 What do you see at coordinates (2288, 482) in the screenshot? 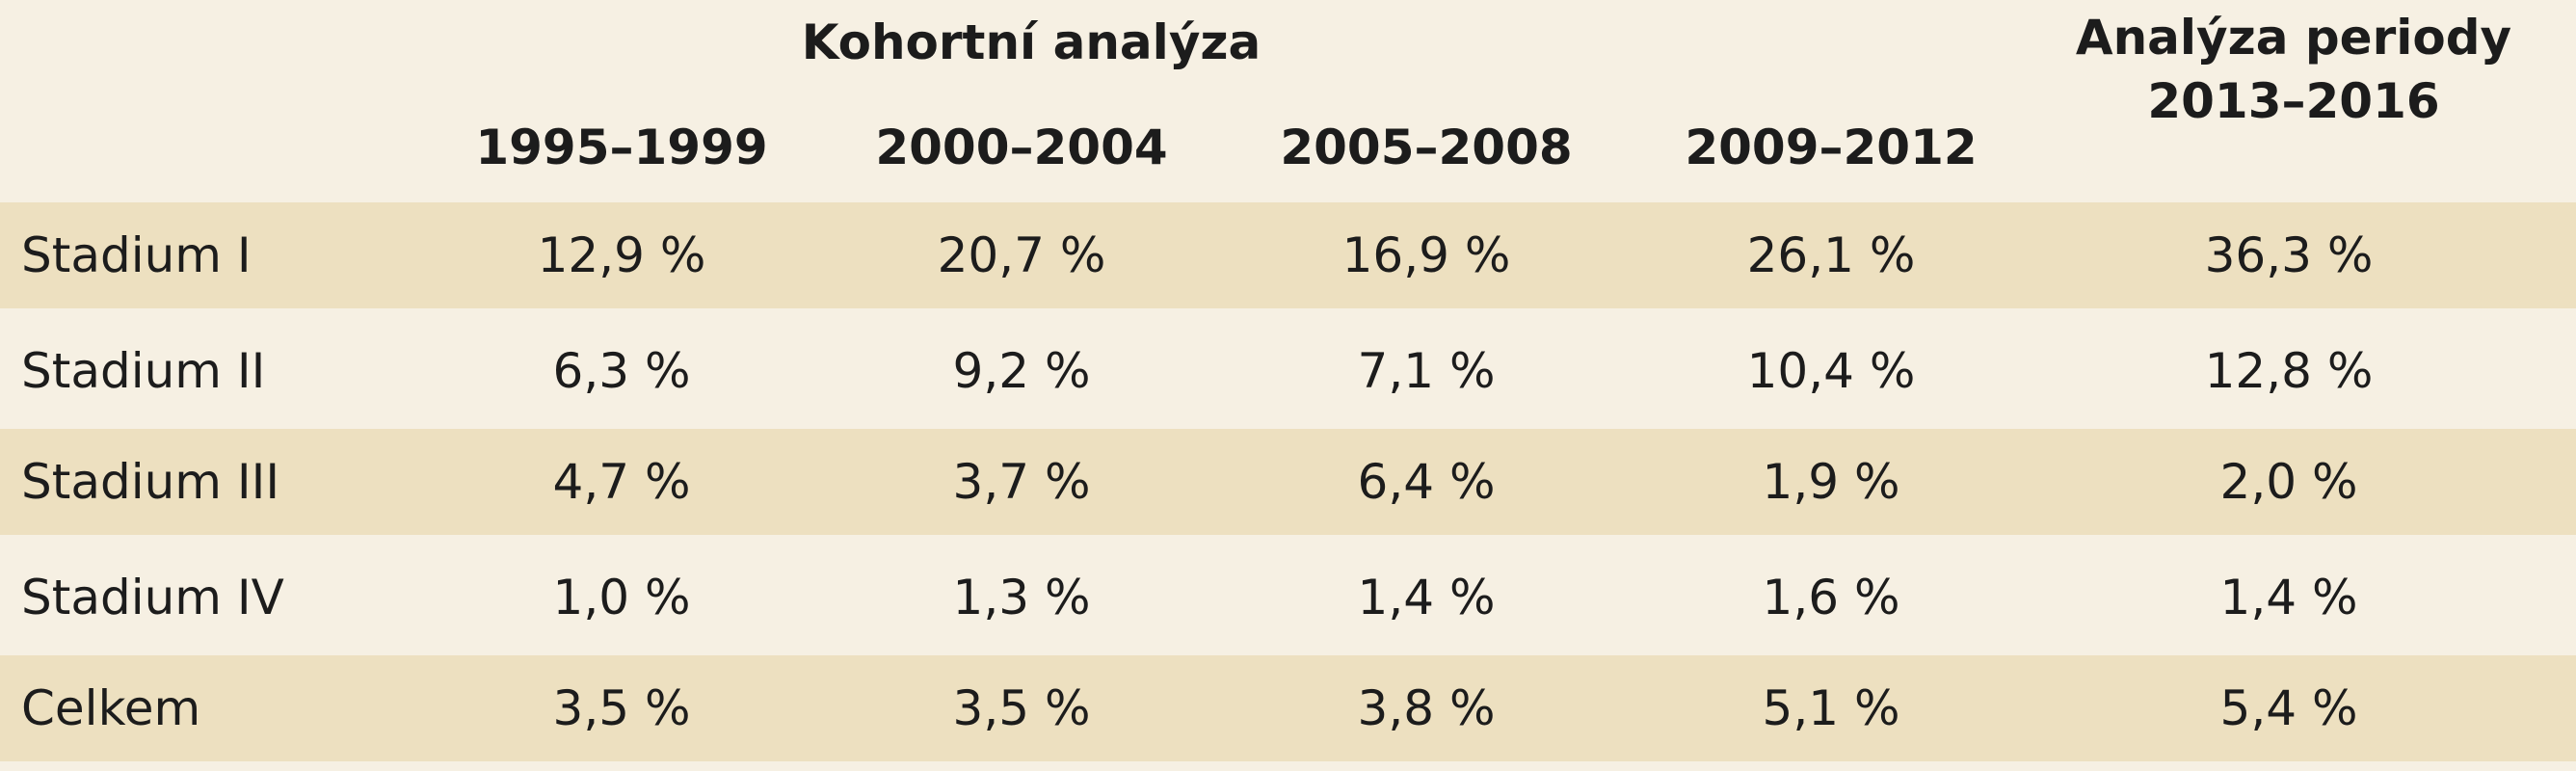
I see `table-cell: 2,0 %` at bounding box center [2288, 482].